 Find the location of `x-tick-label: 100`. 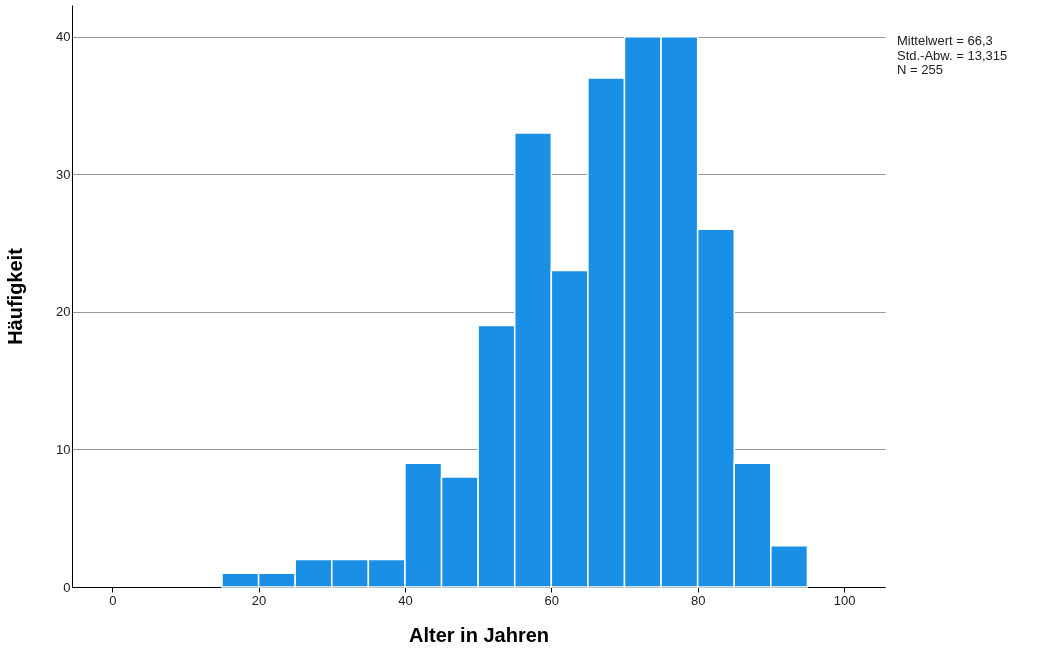

x-tick-label: 100 is located at coordinates (844, 600).